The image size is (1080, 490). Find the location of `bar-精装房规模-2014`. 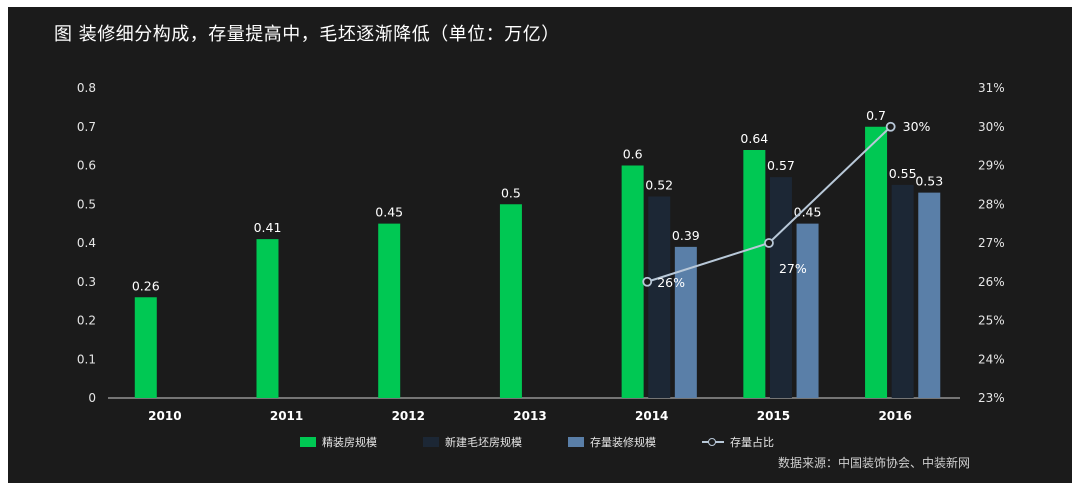

bar-精装房规模-2014 is located at coordinates (632, 281).